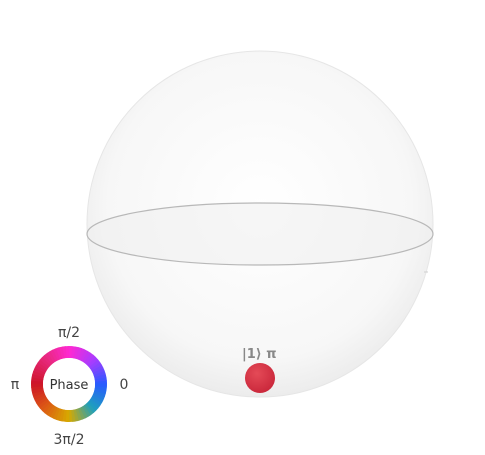 The width and height of the screenshot is (485, 455). Describe the element at coordinates (69, 440) in the screenshot. I see `phase-label-bottom: 3π/2` at that location.